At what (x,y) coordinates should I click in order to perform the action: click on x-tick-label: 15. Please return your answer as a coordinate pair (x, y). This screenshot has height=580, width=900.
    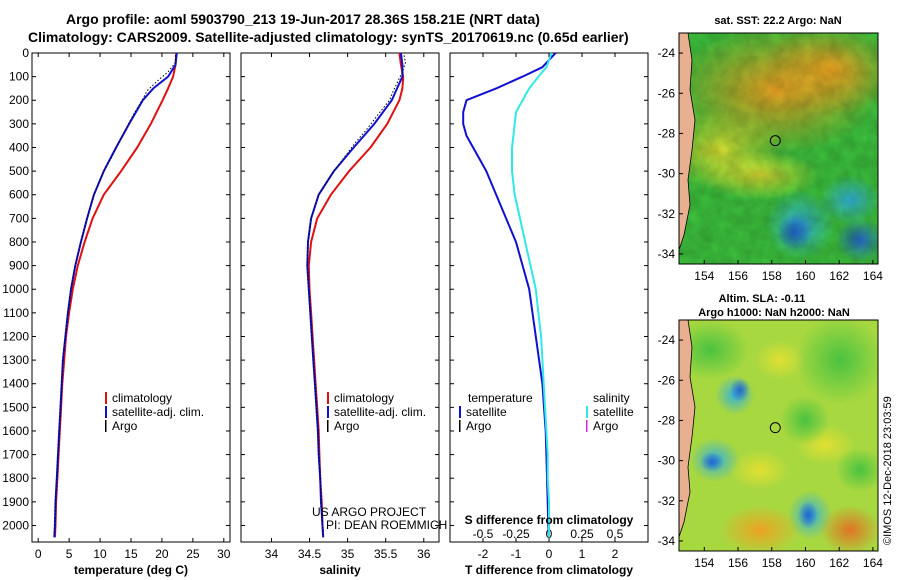
    Looking at the image, I should click on (131, 554).